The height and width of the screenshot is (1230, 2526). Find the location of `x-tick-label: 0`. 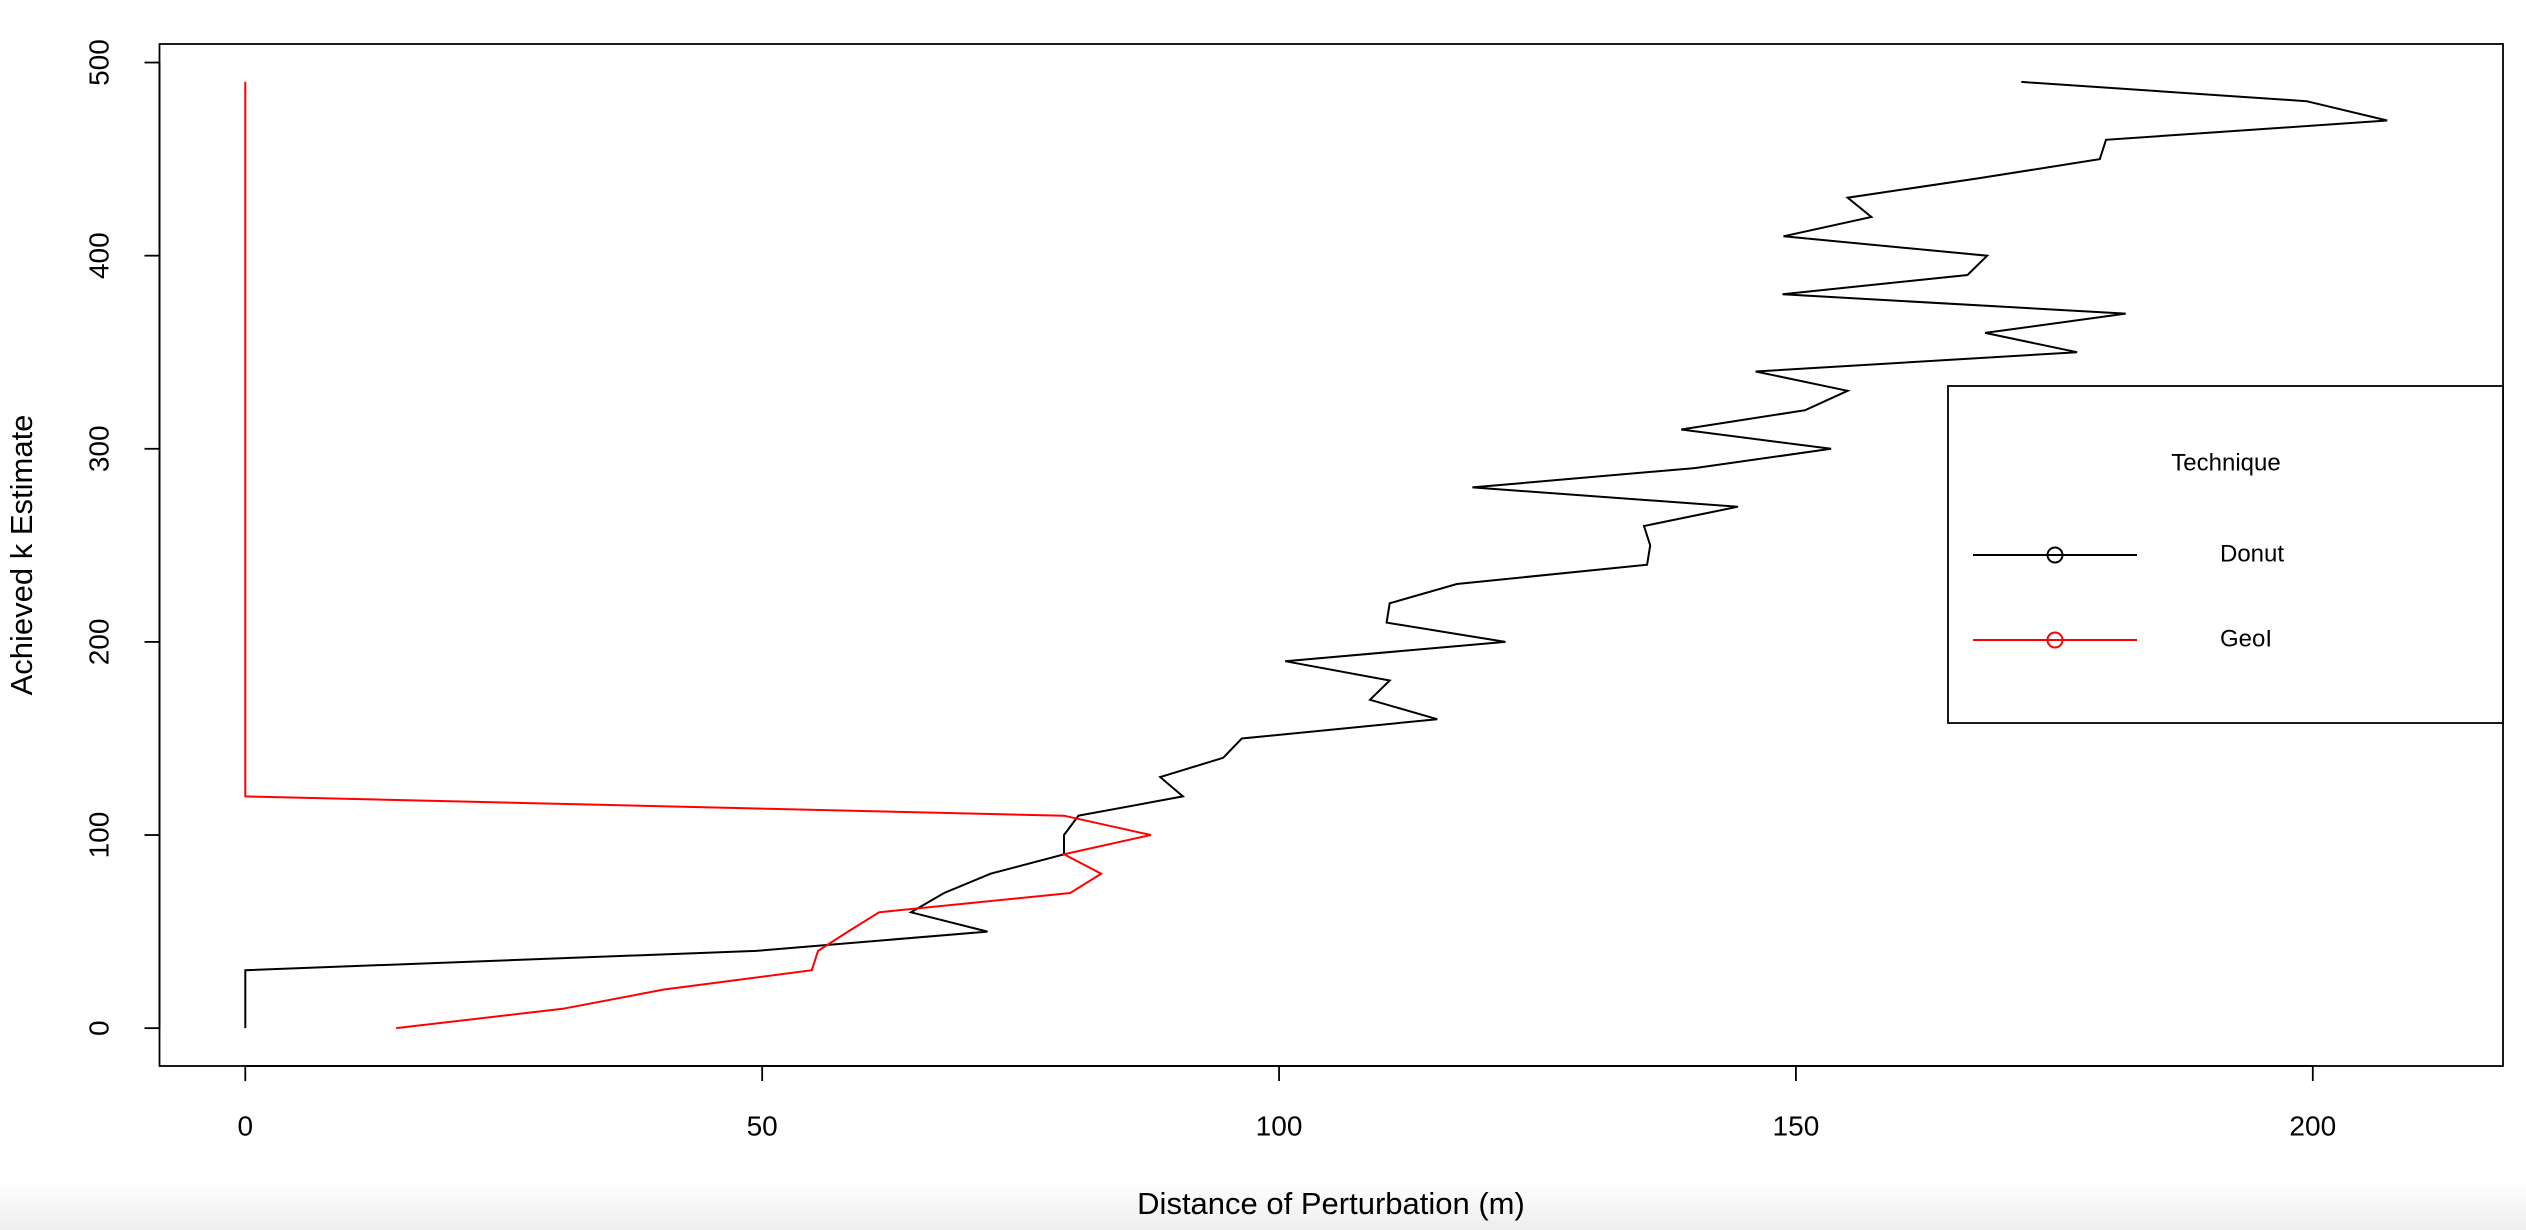

x-tick-label: 0 is located at coordinates (246, 1125).